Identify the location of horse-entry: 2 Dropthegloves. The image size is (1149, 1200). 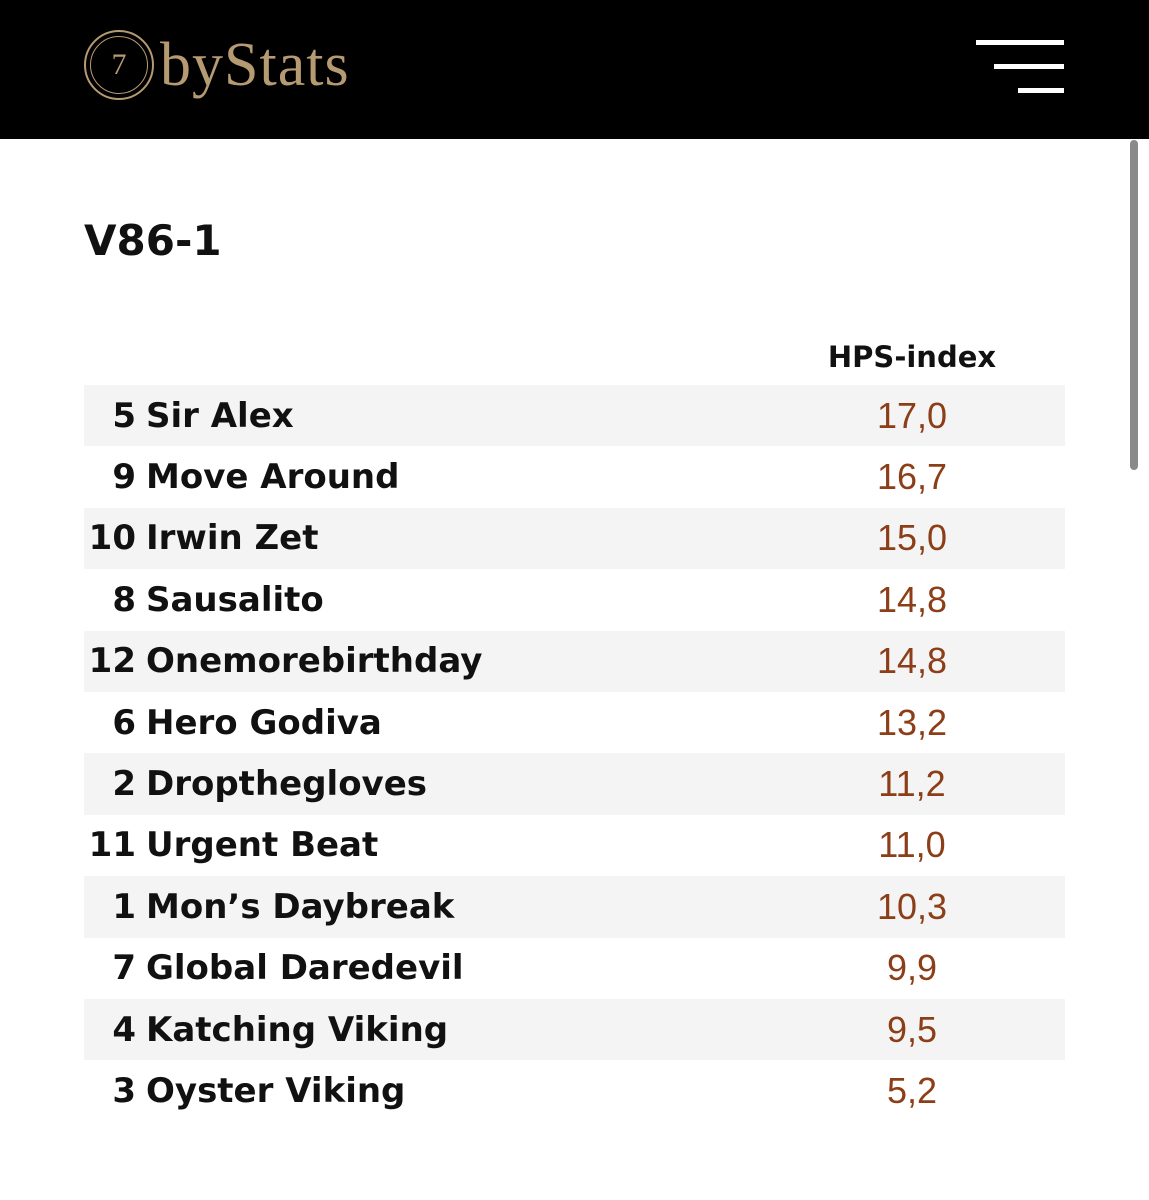
(255, 784).